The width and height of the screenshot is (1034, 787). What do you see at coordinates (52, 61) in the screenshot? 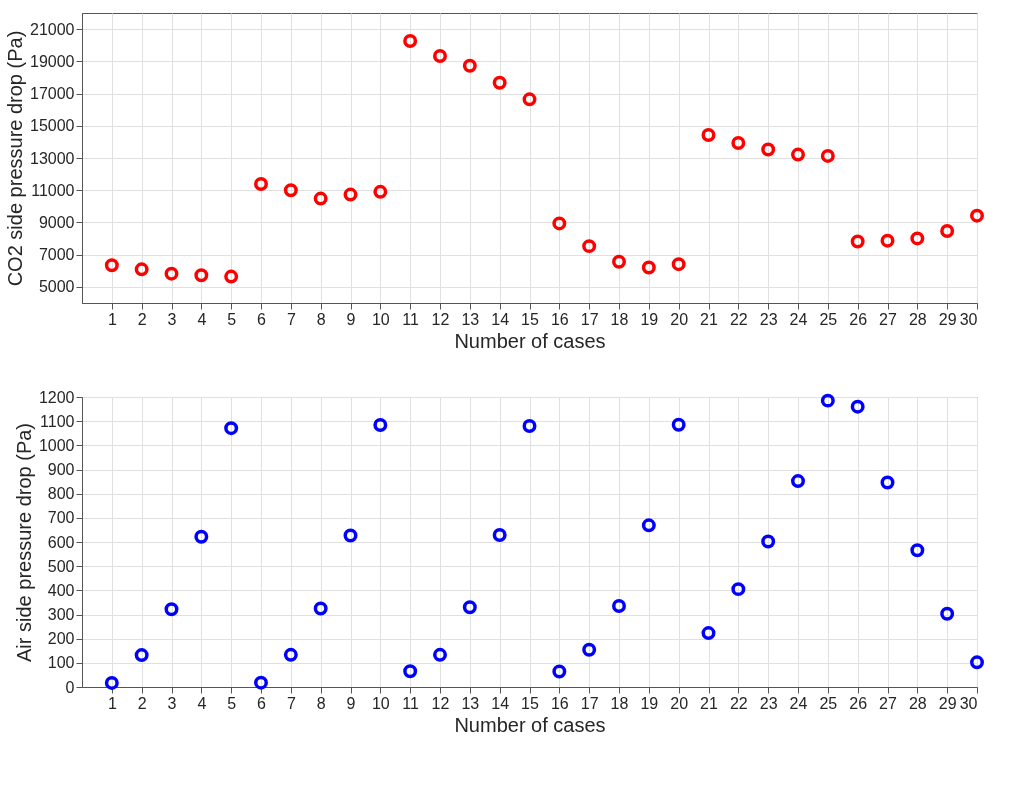
I see `y-tick-label: 19000` at bounding box center [52, 61].